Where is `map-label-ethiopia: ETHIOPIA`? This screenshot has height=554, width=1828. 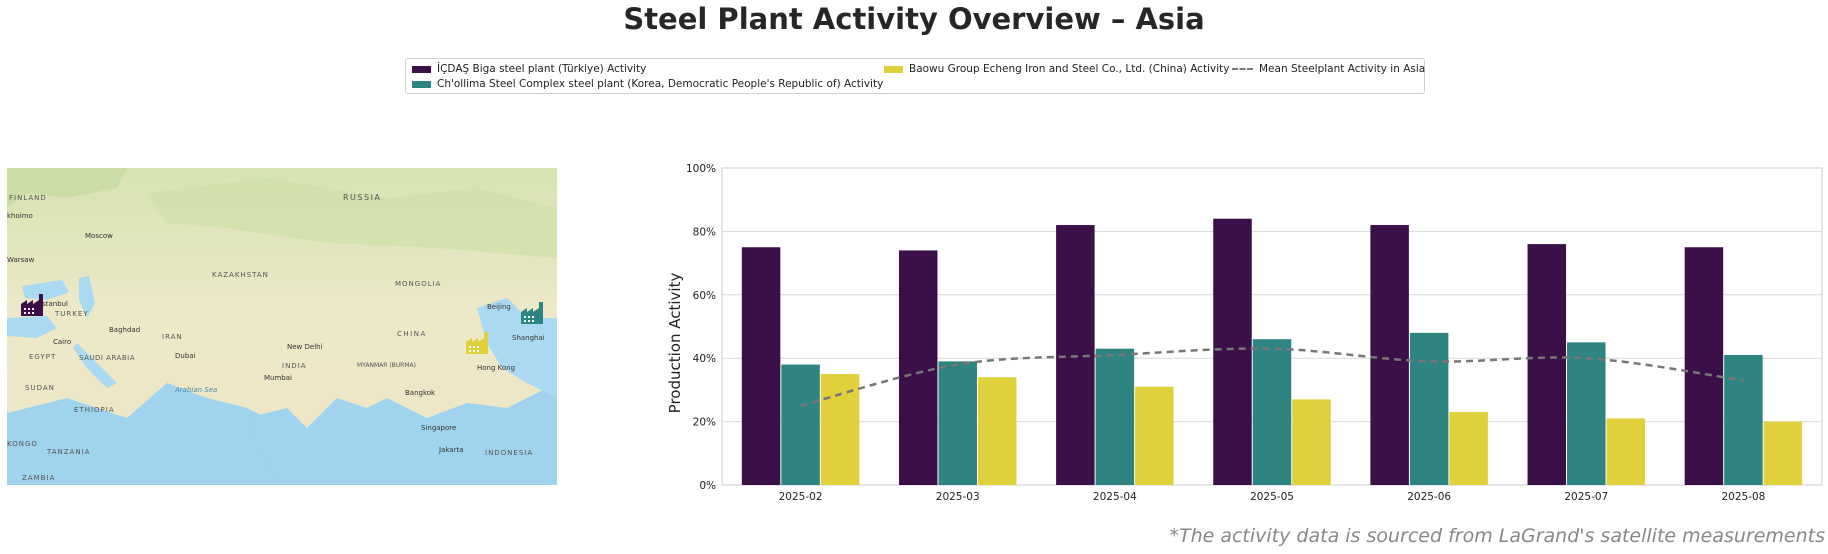
map-label-ethiopia: ETHIOPIA is located at coordinates (94, 410).